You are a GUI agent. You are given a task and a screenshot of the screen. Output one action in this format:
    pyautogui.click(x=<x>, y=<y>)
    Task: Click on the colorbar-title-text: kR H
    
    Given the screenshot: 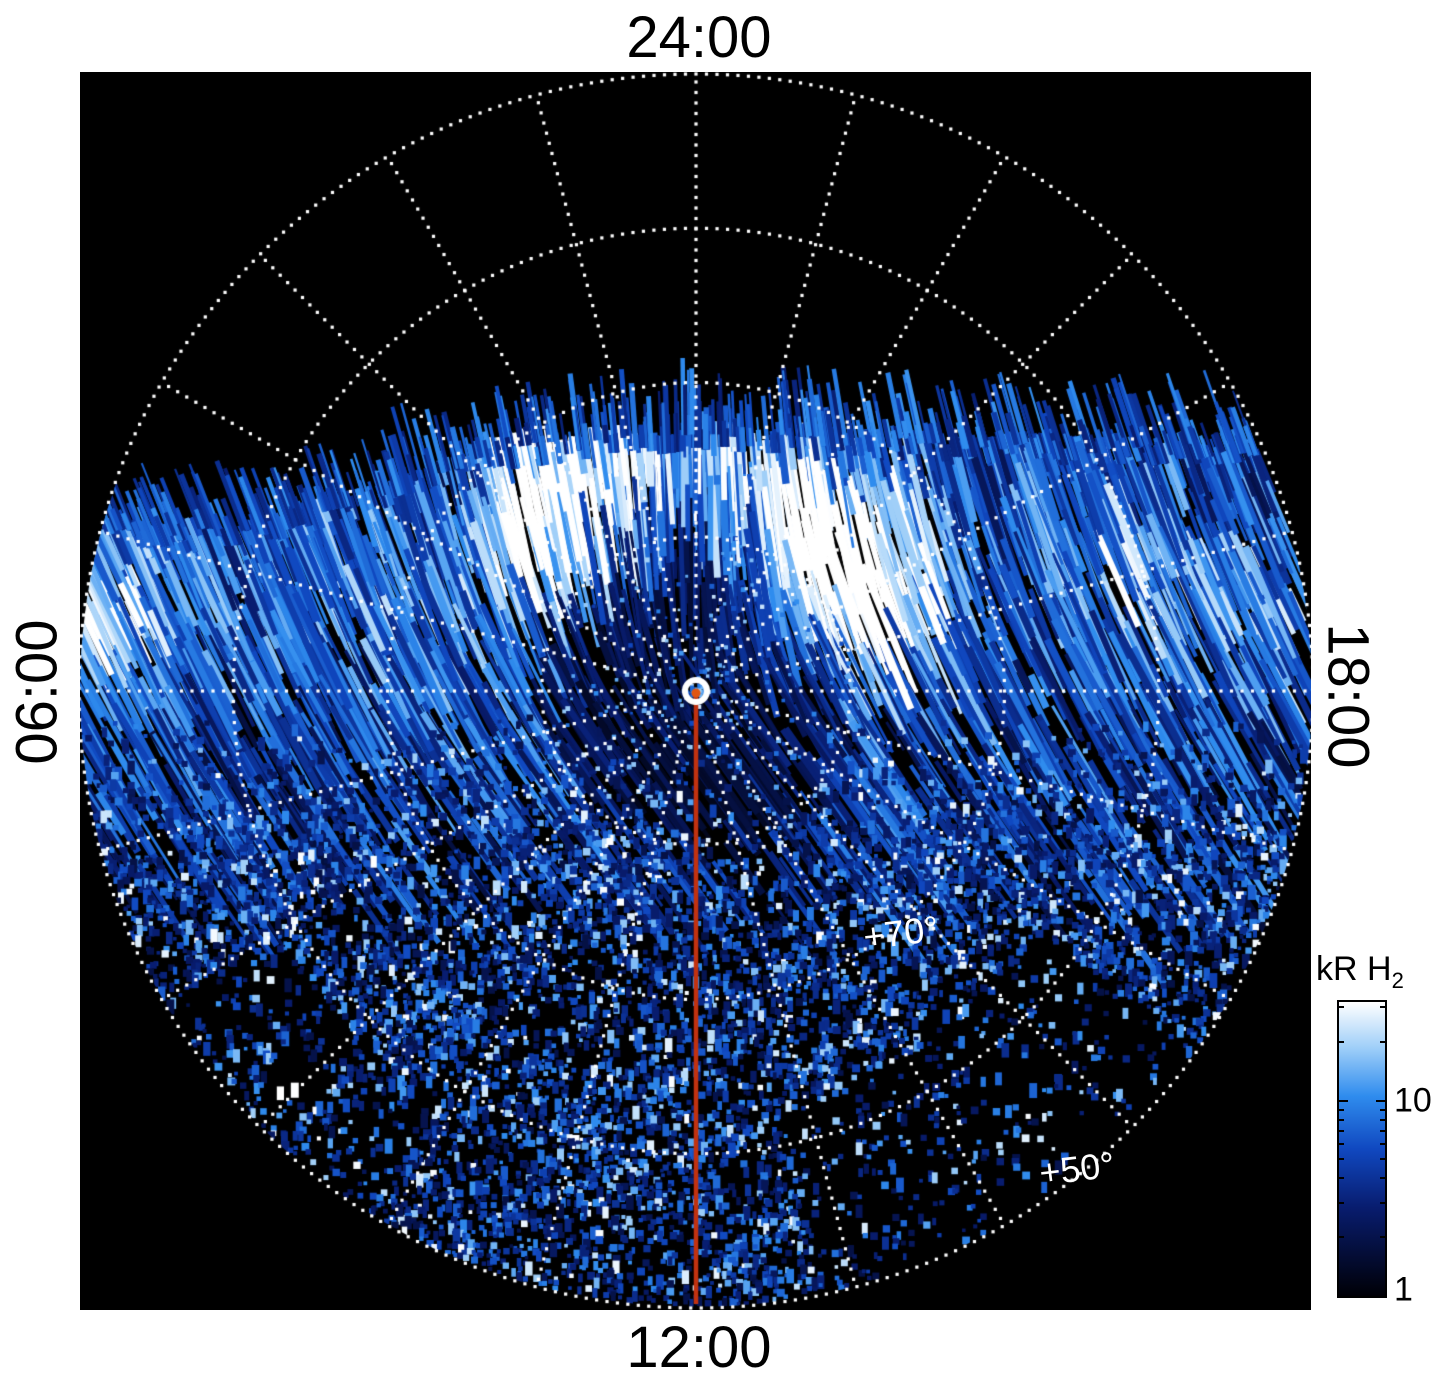 What is the action you would take?
    pyautogui.click(x=1354, y=969)
    